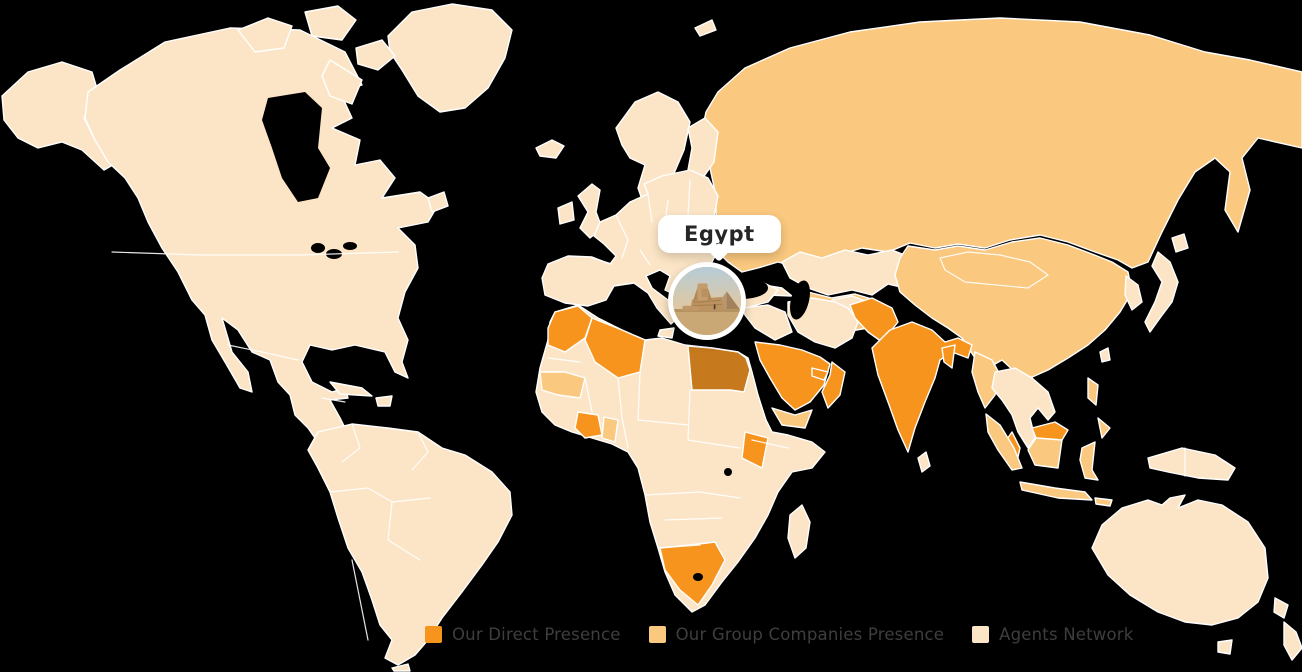 The width and height of the screenshot is (1302, 672). What do you see at coordinates (1161, 292) in the screenshot?
I see `map-region-japan` at bounding box center [1161, 292].